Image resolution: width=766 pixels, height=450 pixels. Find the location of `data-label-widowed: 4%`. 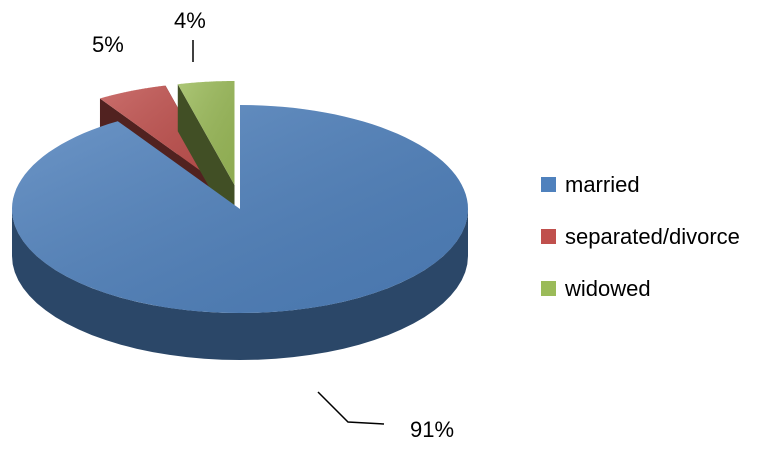

data-label-widowed: 4% is located at coordinates (190, 20).